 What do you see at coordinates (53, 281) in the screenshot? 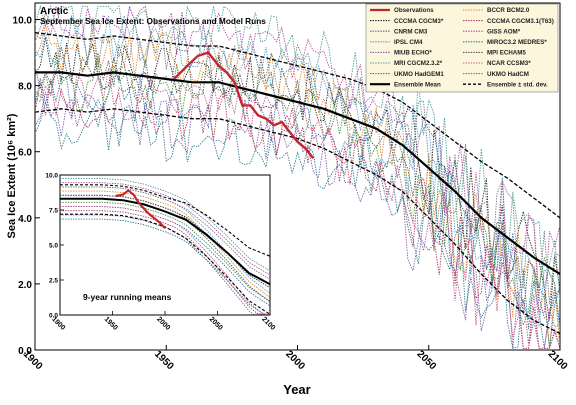
I see `inset-y-tick-label: 2.5` at bounding box center [53, 281].